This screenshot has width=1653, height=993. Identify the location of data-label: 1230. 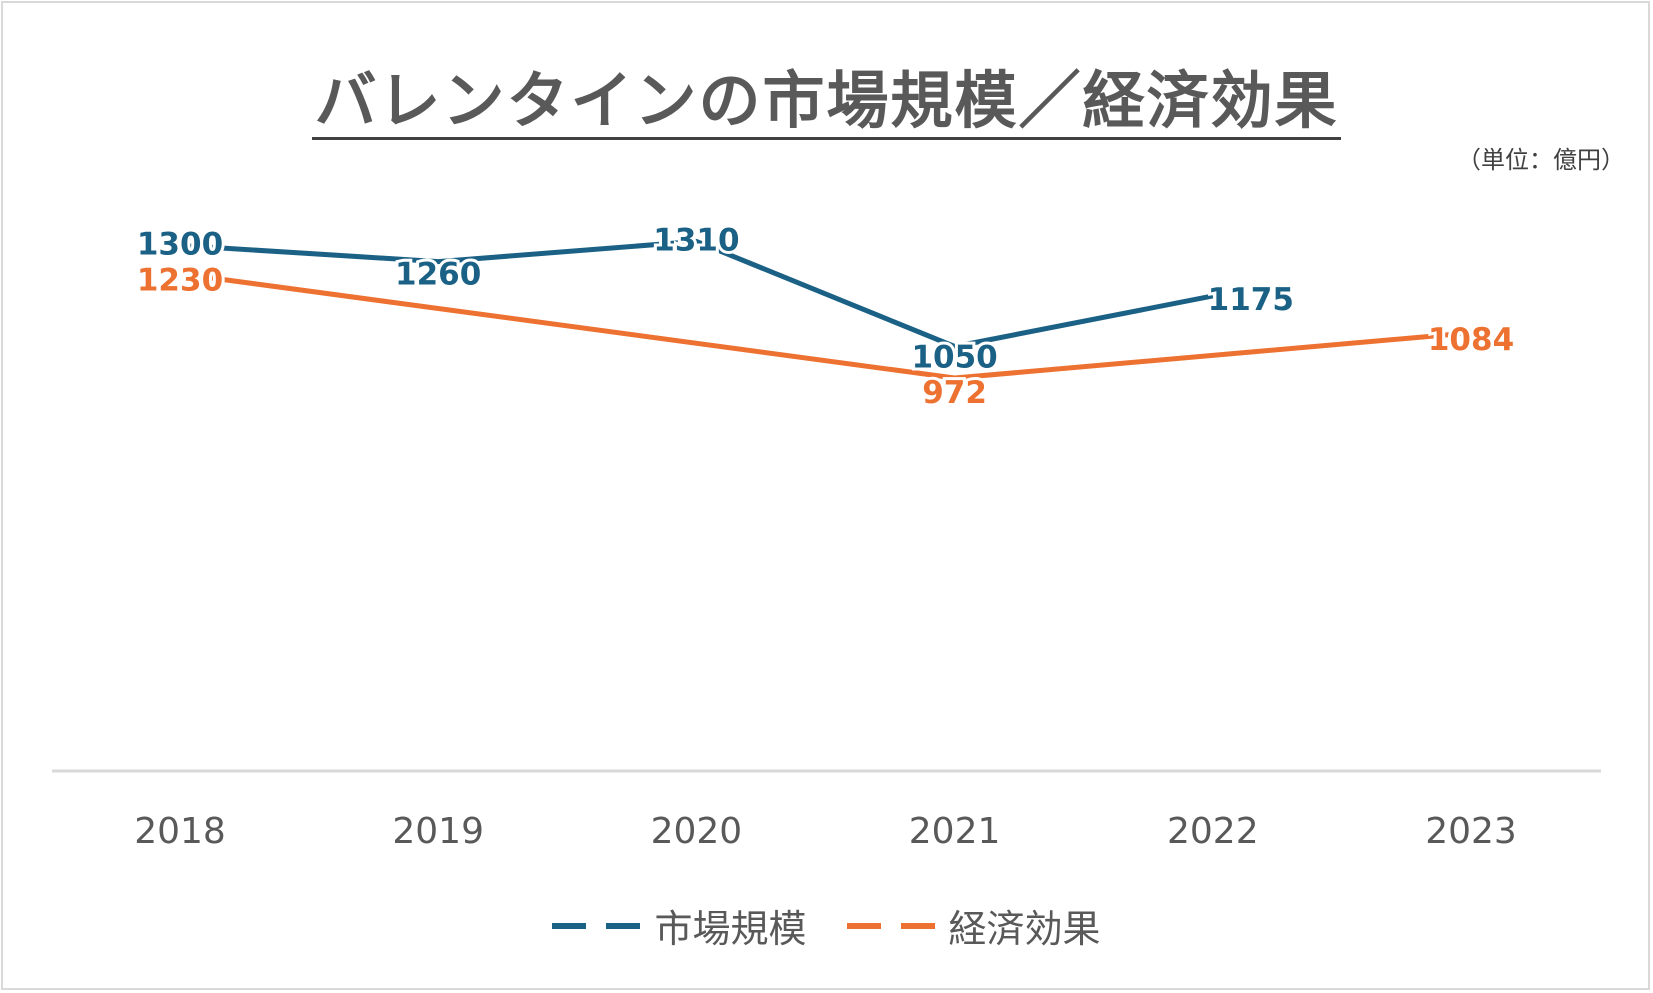
(180, 281).